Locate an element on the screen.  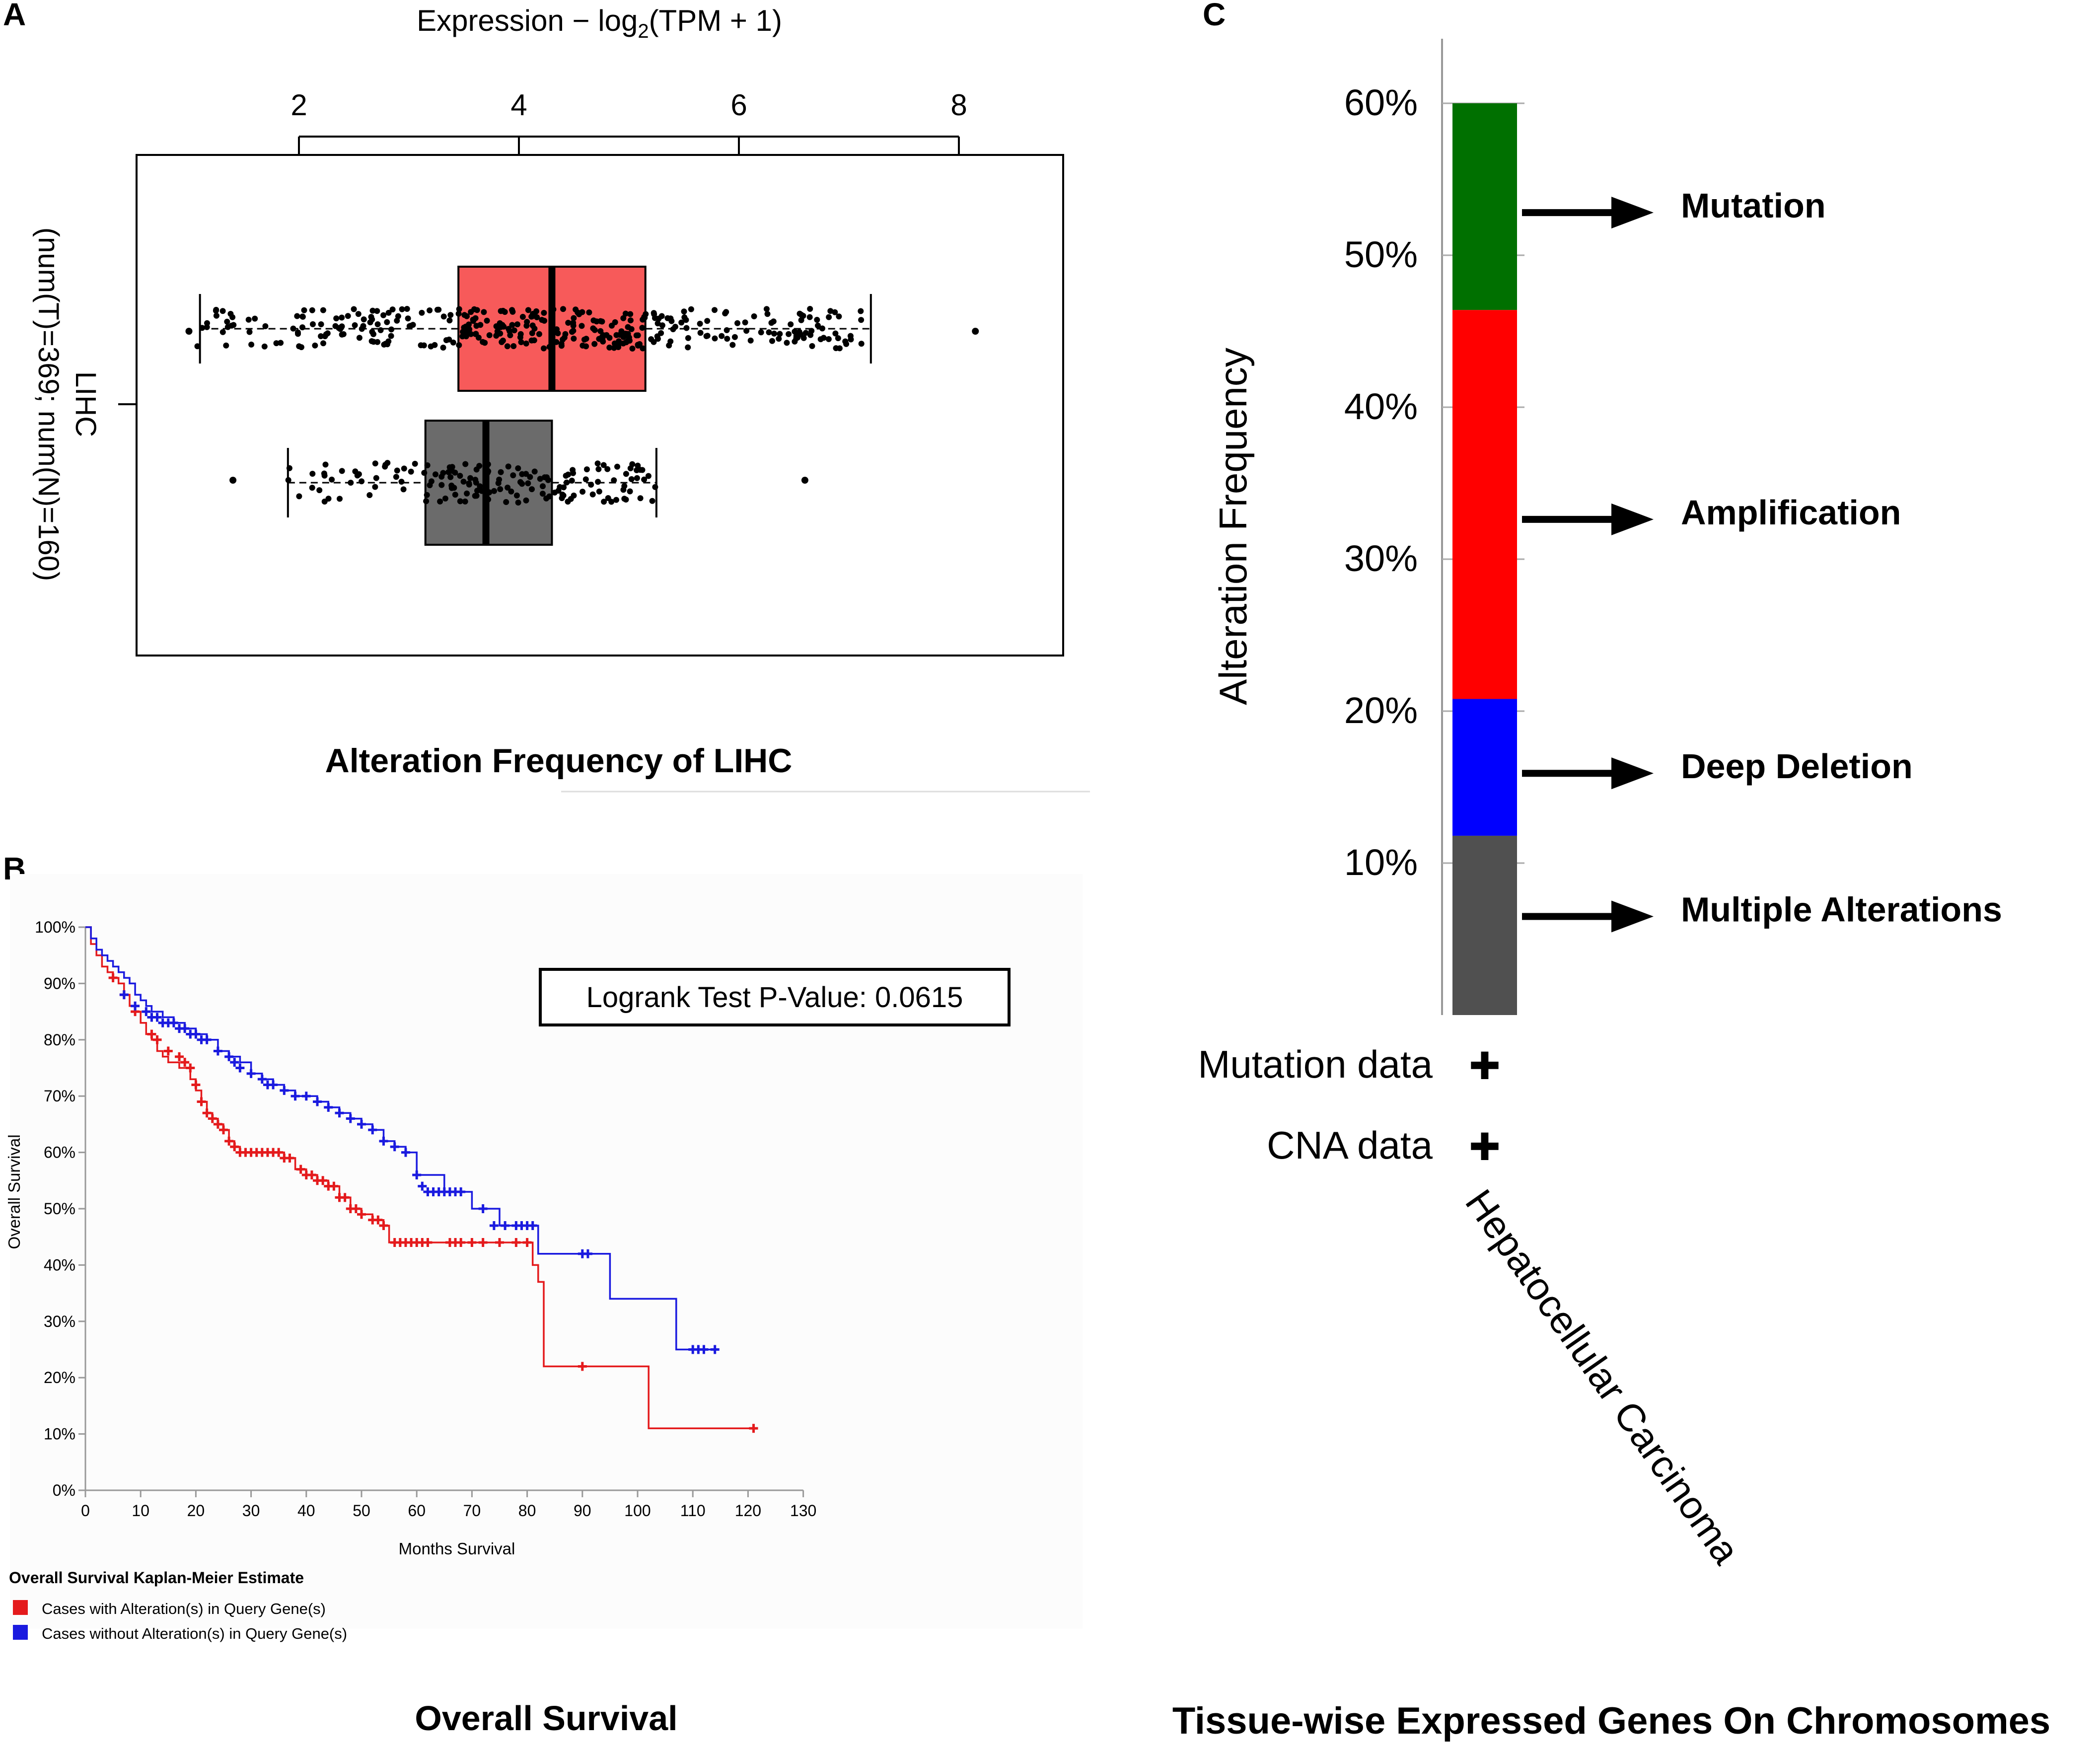
y-tick-label: 70% is located at coordinates (60, 1096).